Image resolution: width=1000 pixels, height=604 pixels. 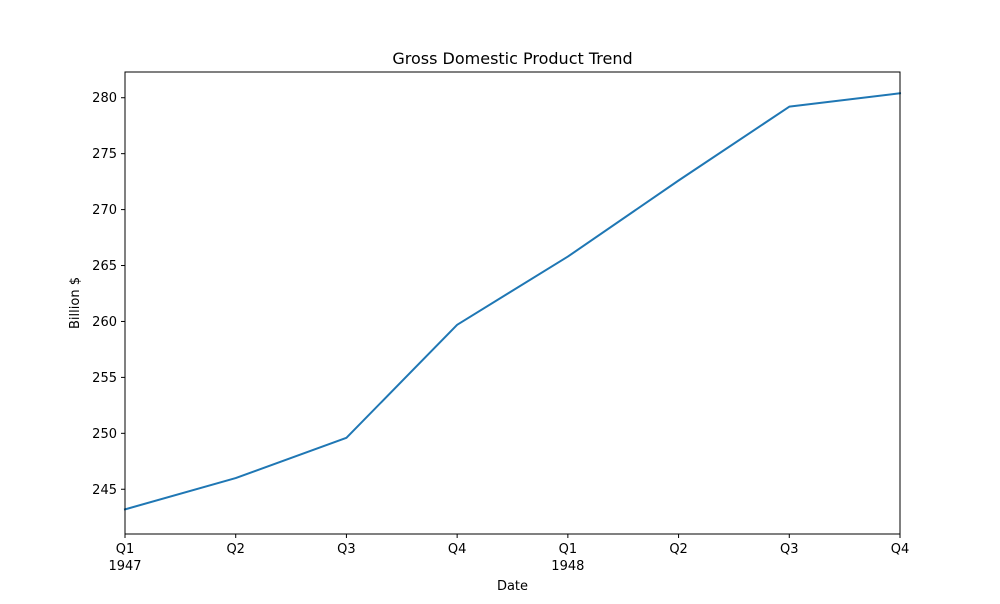 I want to click on y-axis-ticks: 245 250 255 260 265 270 275 280, so click(x=108, y=294).